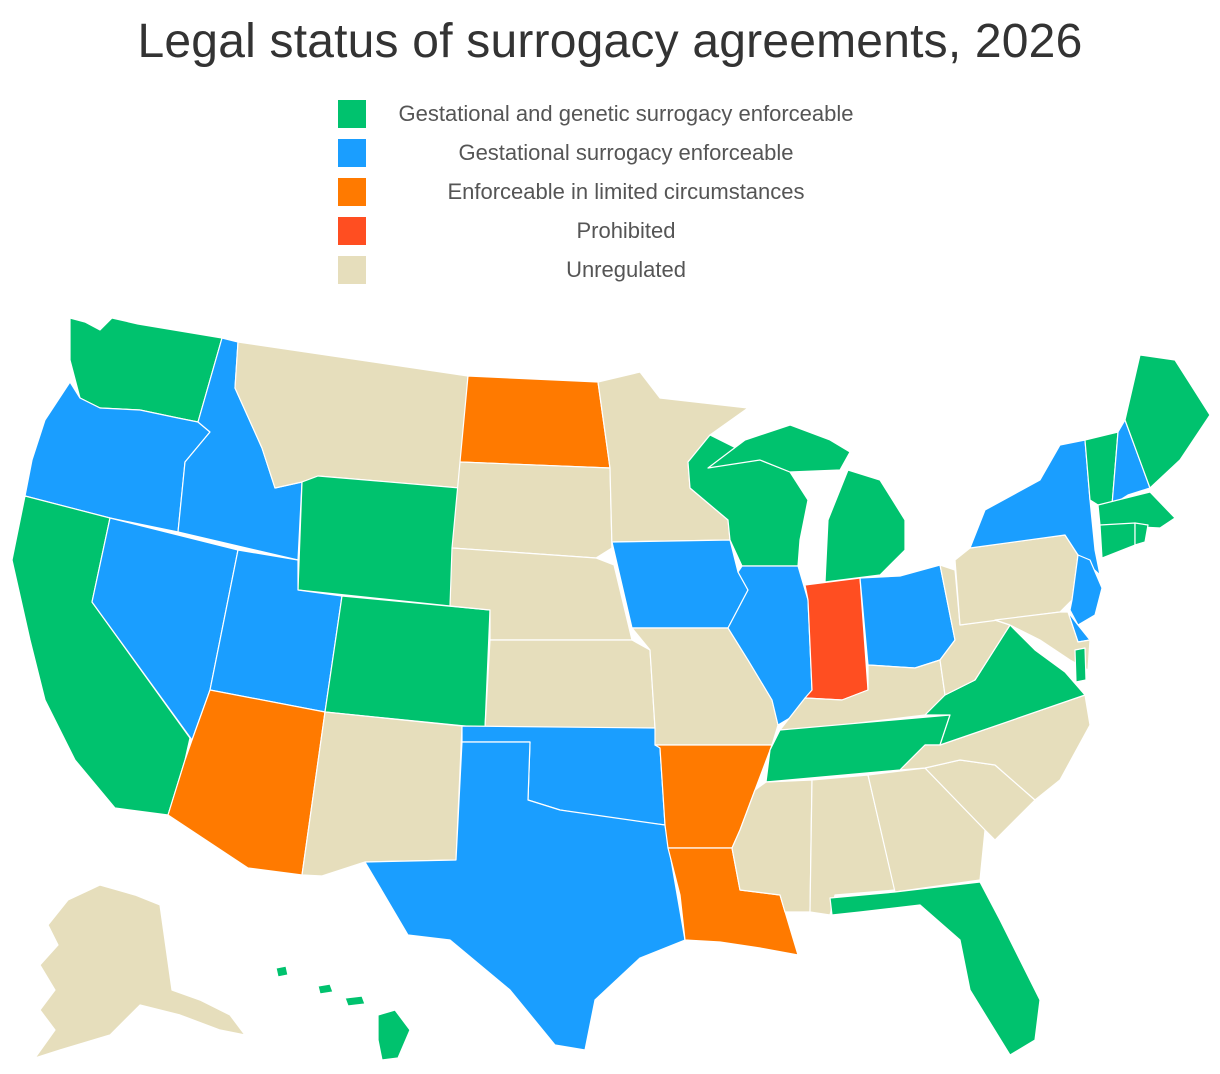 The image size is (1220, 1074). I want to click on legend-item-gestational: Gestational surrogacy enforceable, so click(618, 156).